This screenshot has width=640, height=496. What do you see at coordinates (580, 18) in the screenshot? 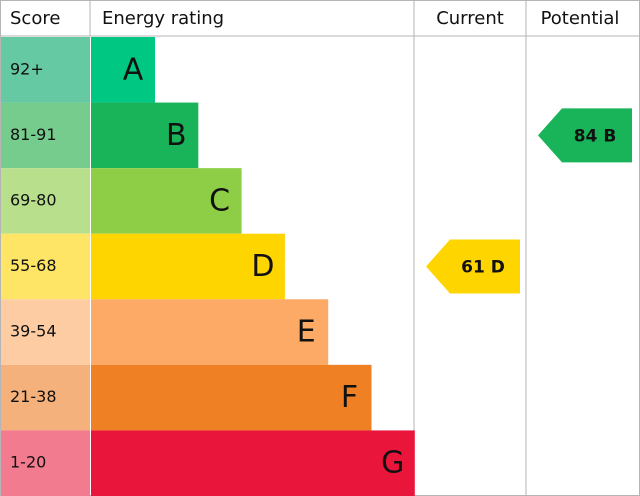
I see `header-potential: Potential` at bounding box center [580, 18].